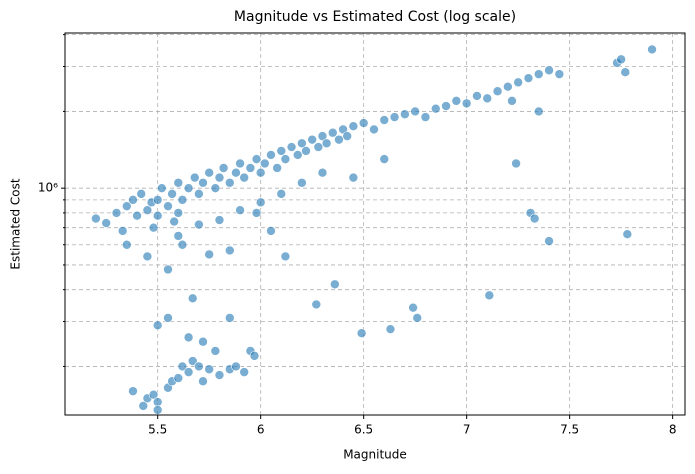  What do you see at coordinates (375, 17) in the screenshot?
I see `chart-title: Magnitude vs Estimated Cost (log scale)` at bounding box center [375, 17].